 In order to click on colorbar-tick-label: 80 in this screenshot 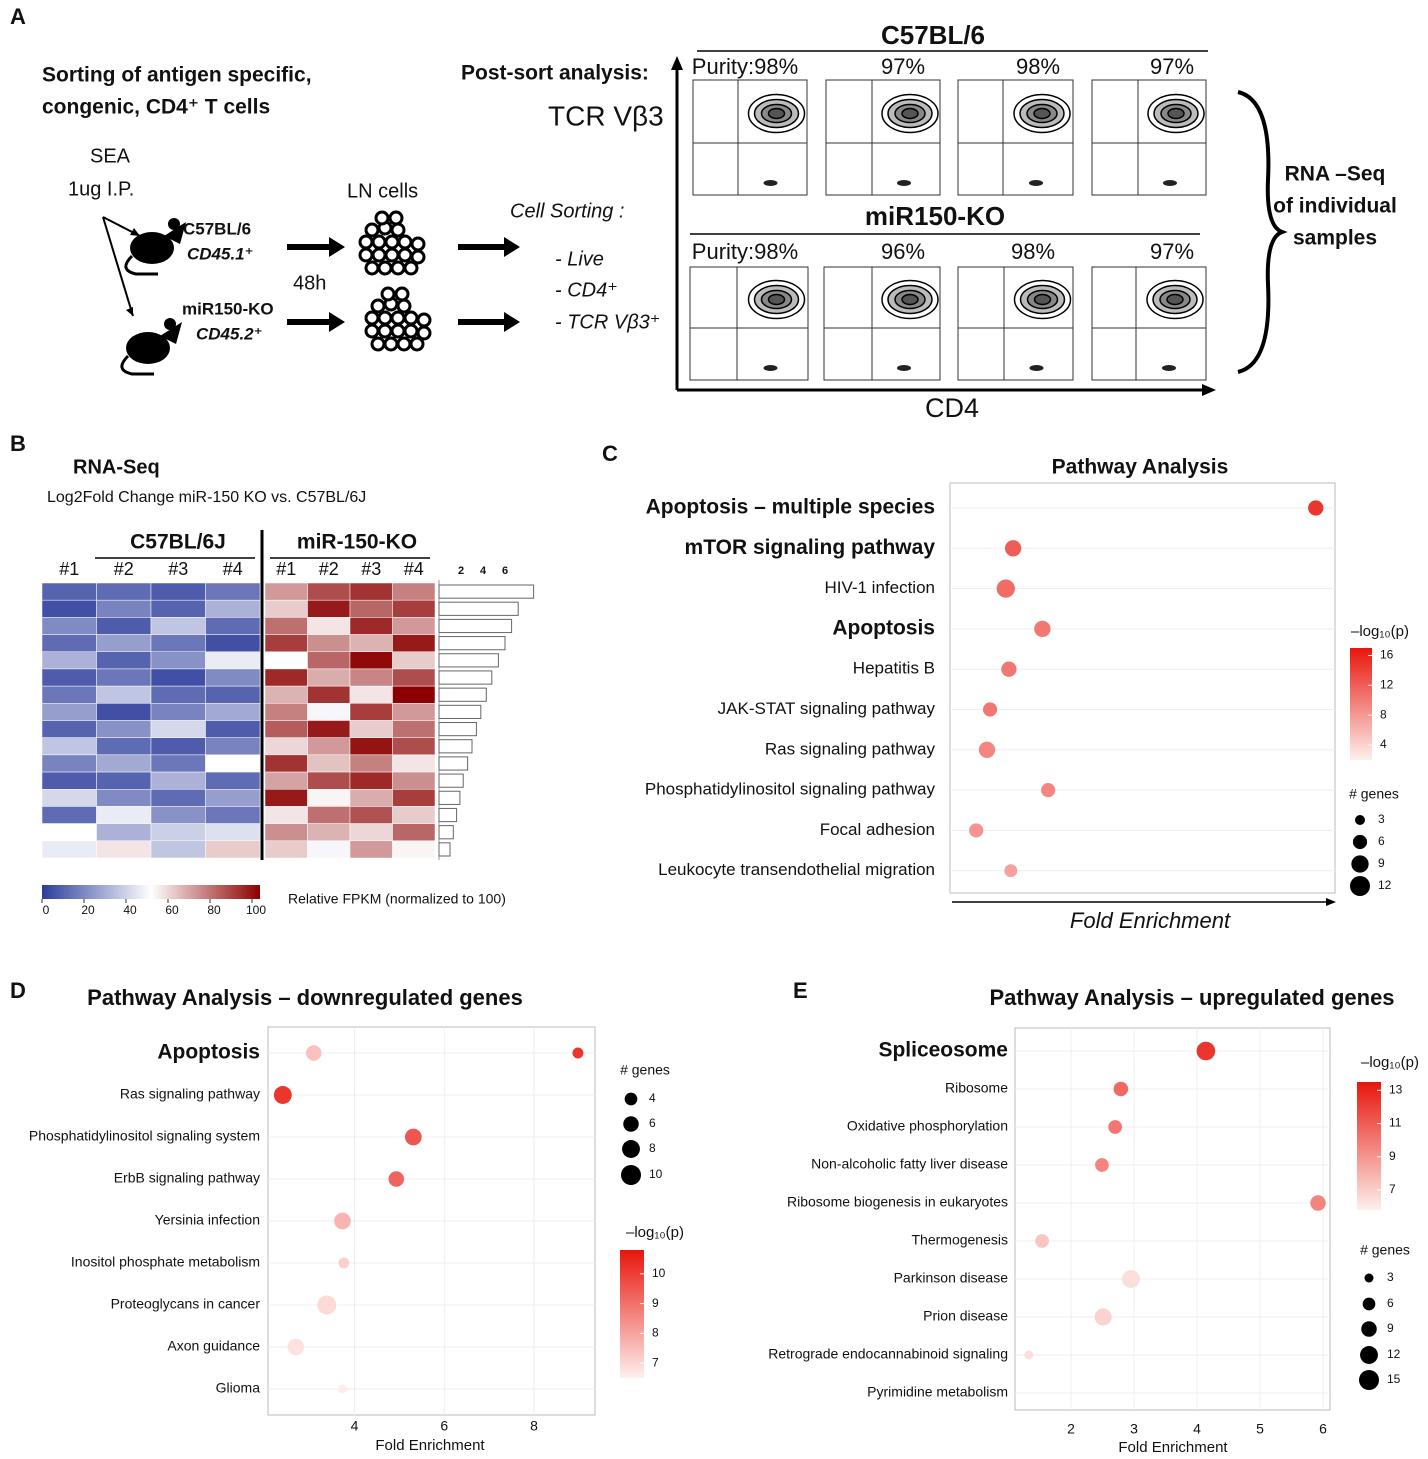, I will do `click(214, 910)`.